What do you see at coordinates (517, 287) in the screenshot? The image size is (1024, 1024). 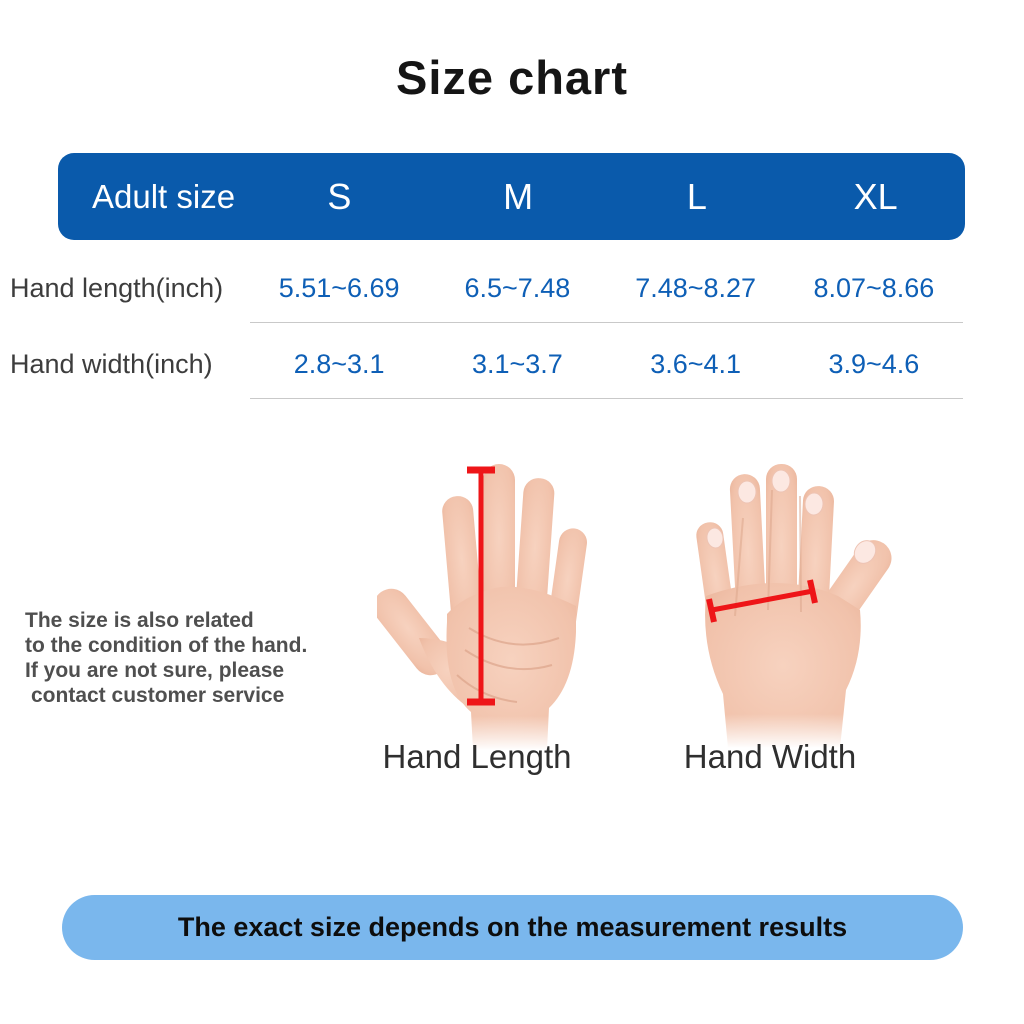 I see `table-cell: 6.5~7.48` at bounding box center [517, 287].